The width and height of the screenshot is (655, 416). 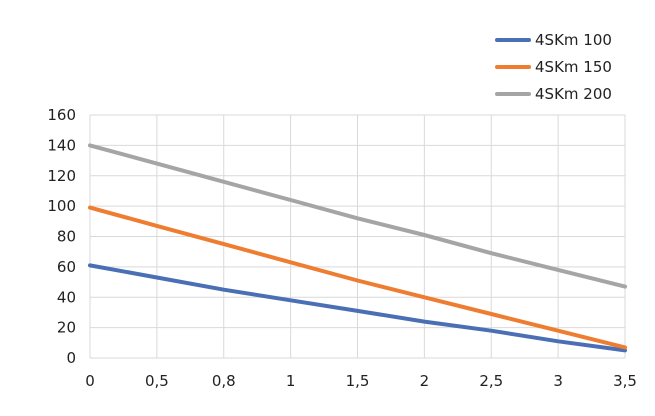 I want to click on x-tick-label: 0,8, so click(x=224, y=381).